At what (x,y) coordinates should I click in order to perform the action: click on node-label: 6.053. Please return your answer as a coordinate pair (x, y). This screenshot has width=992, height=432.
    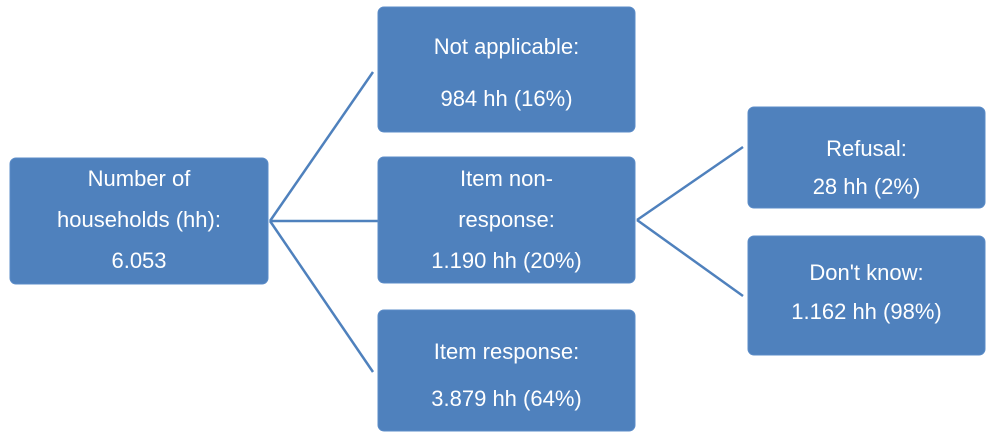
    Looking at the image, I should click on (138, 260).